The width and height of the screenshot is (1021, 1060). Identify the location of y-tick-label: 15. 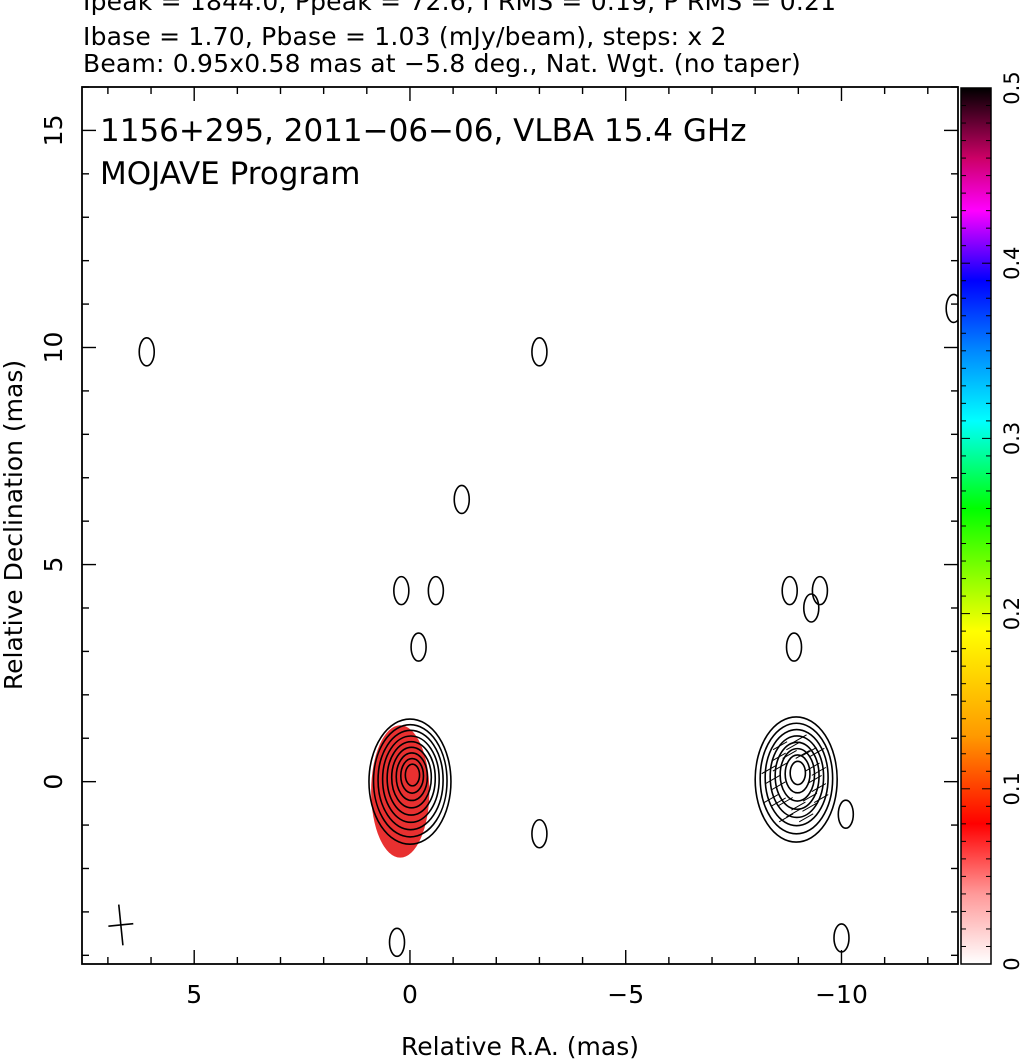
(53, 131).